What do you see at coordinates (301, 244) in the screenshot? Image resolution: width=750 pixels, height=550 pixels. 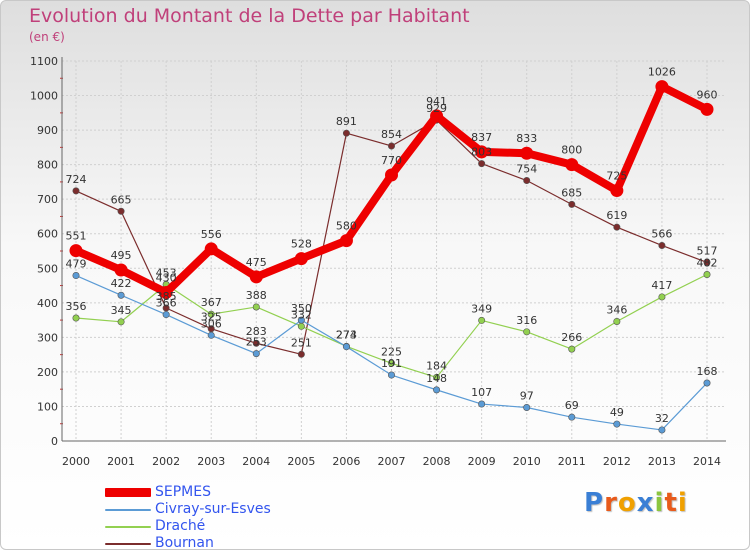 I see `data-label: 528` at bounding box center [301, 244].